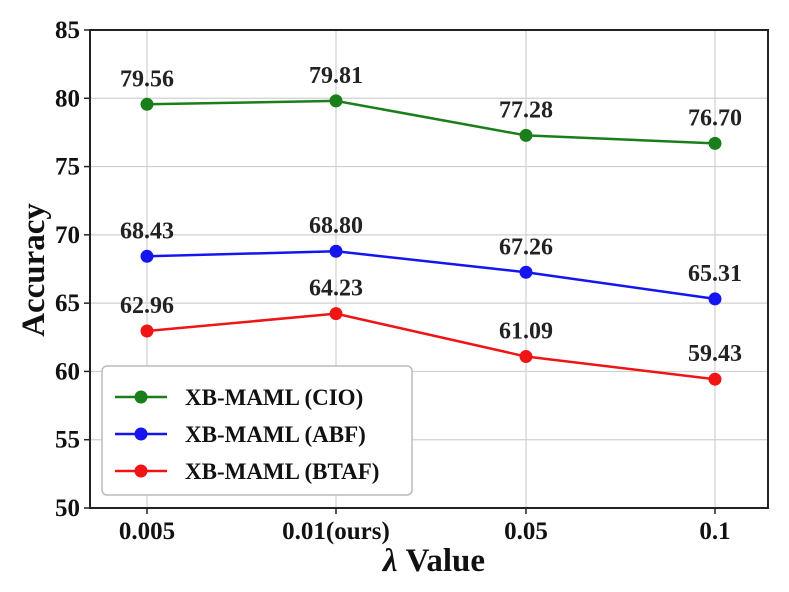  I want to click on legend-box, so click(257, 430).